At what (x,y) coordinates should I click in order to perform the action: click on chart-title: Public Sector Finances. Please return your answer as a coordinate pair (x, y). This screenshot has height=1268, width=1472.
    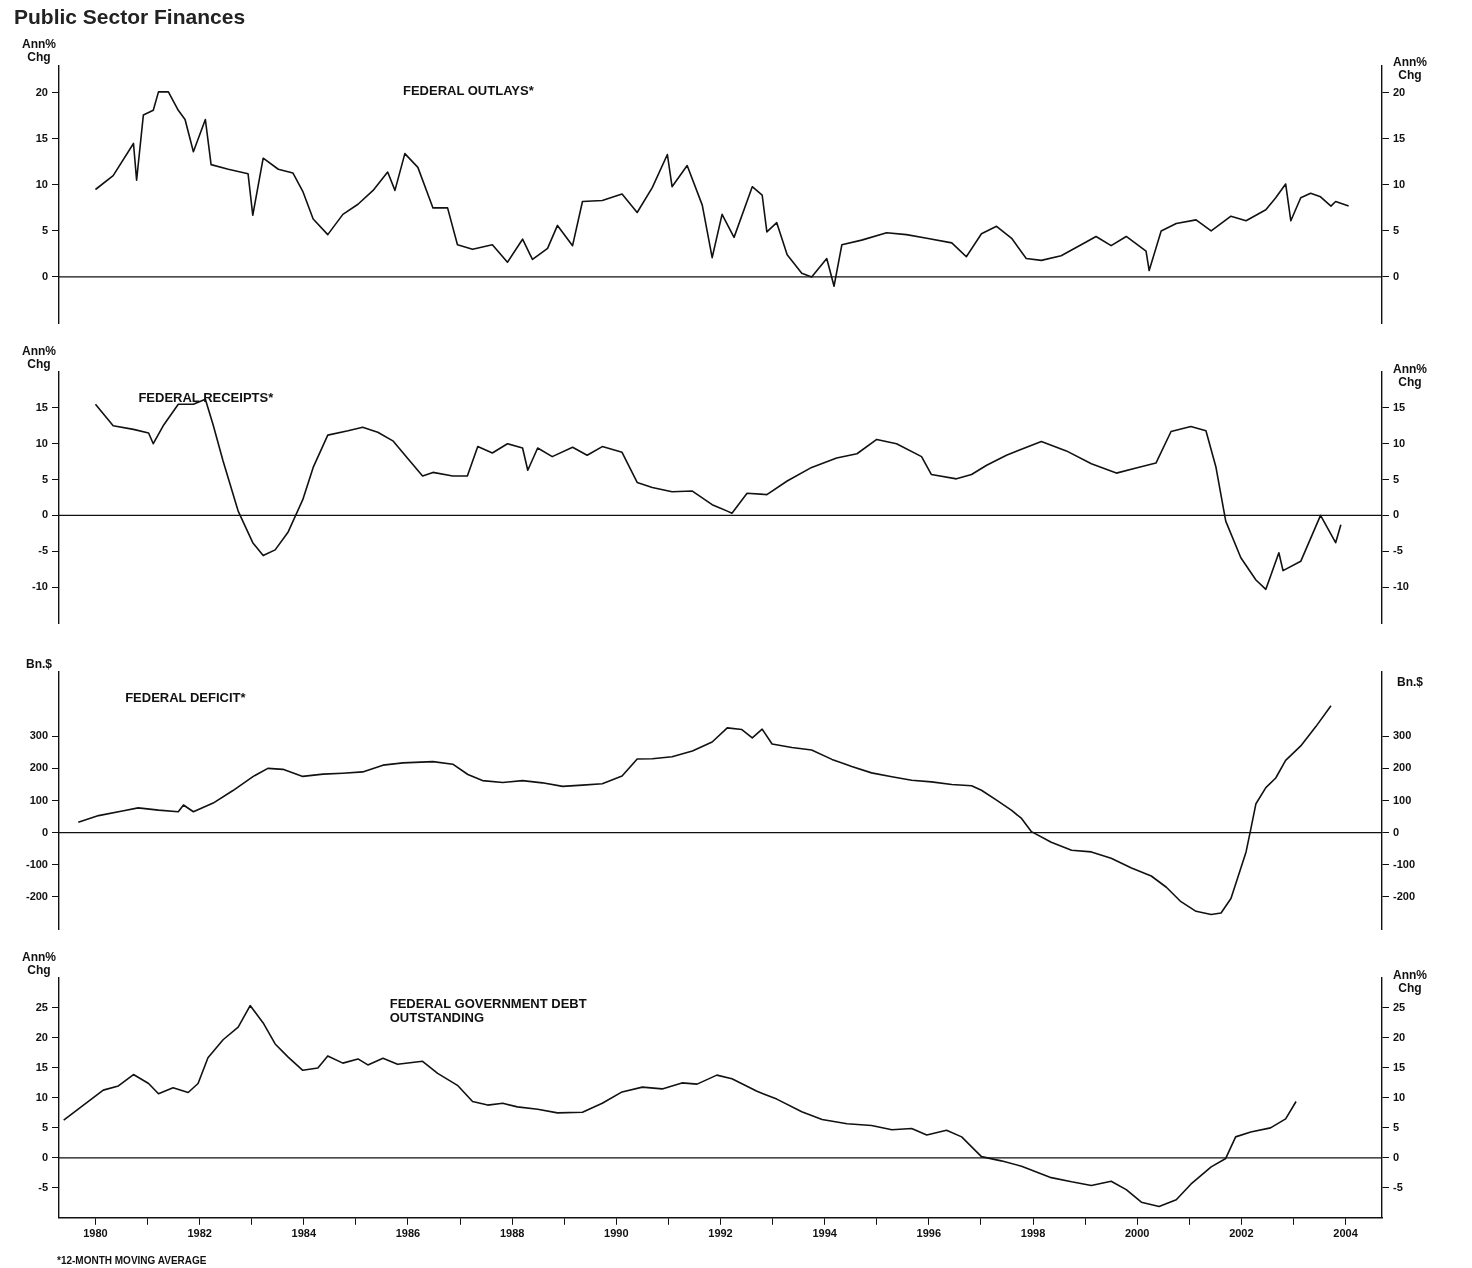
    Looking at the image, I should click on (130, 17).